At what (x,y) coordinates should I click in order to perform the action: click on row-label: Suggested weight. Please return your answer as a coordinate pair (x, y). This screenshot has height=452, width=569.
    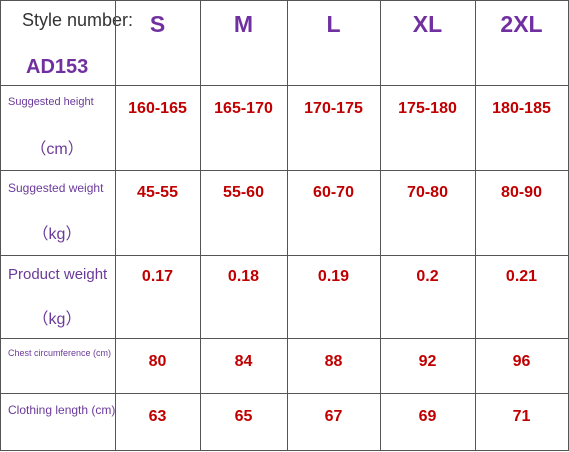
    Looking at the image, I should click on (56, 188).